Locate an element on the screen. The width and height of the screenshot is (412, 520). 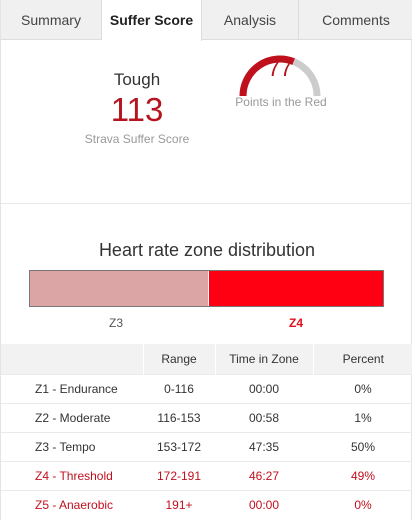
table-row: Z1 - Endurance 0-116 00:00 0% is located at coordinates (206, 388).